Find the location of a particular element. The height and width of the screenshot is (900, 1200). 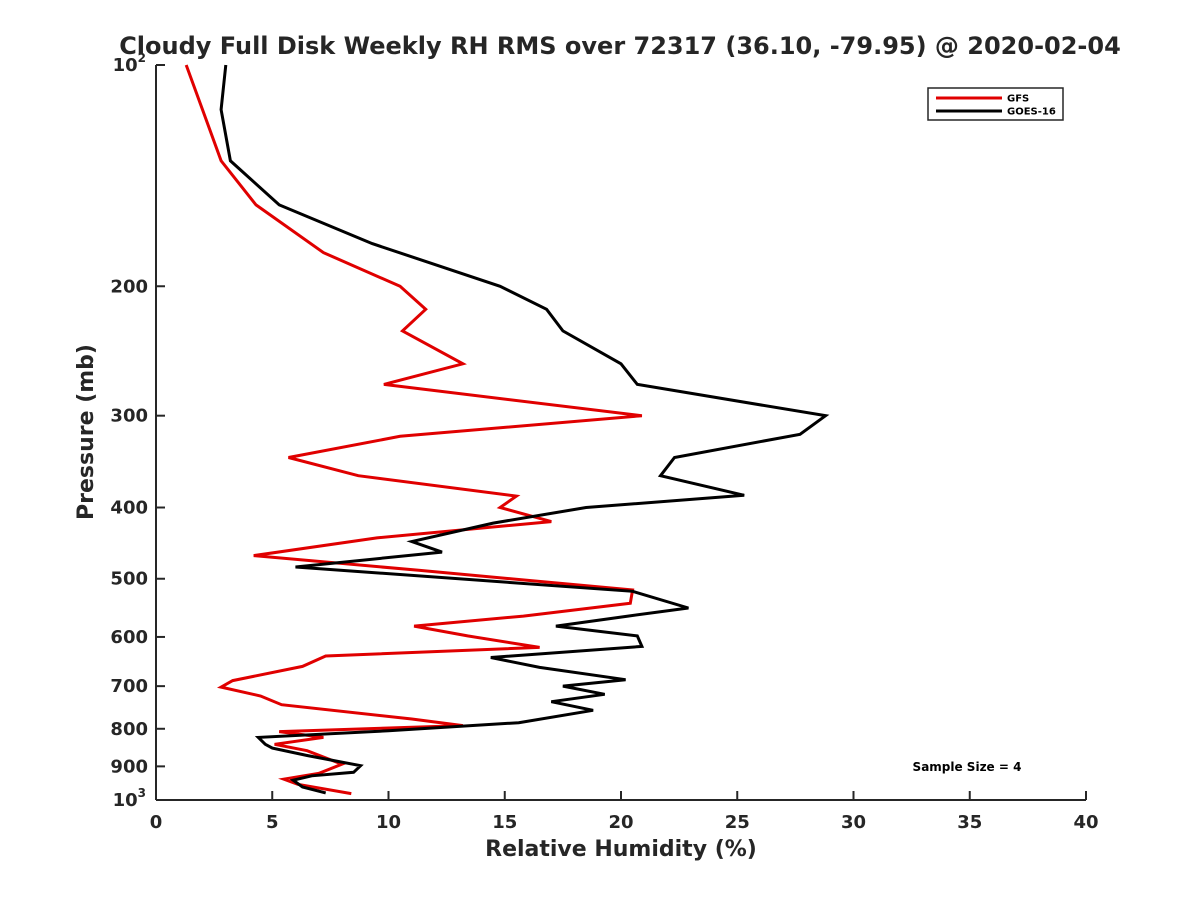

y-tick-label: 10² is located at coordinates (129, 63).